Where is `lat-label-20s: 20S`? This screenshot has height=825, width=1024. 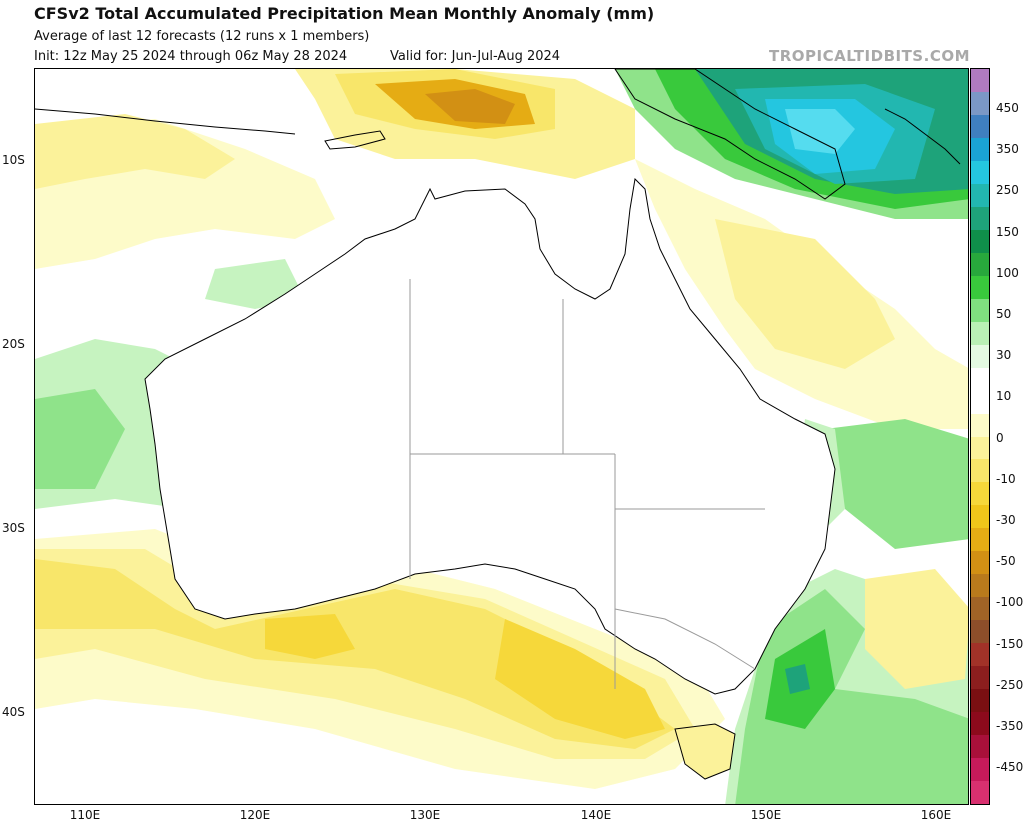
lat-label-20s: 20S is located at coordinates (13, 344).